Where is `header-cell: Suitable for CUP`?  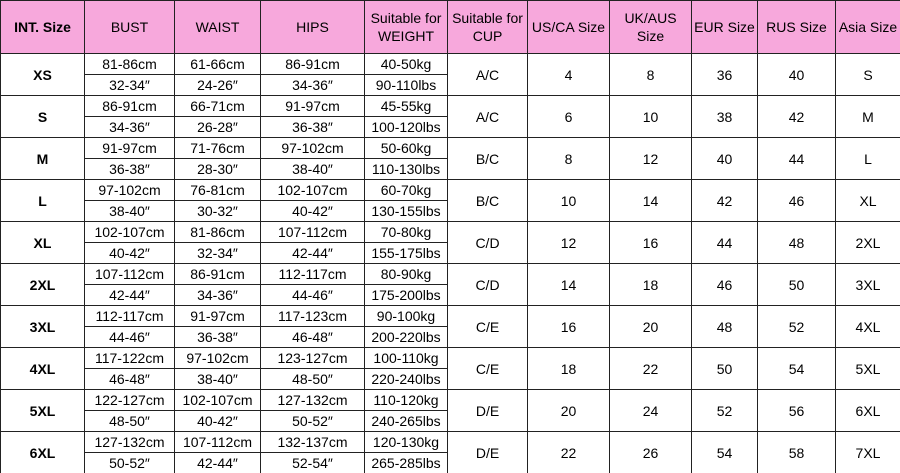
header-cell: Suitable for CUP is located at coordinates (487, 27).